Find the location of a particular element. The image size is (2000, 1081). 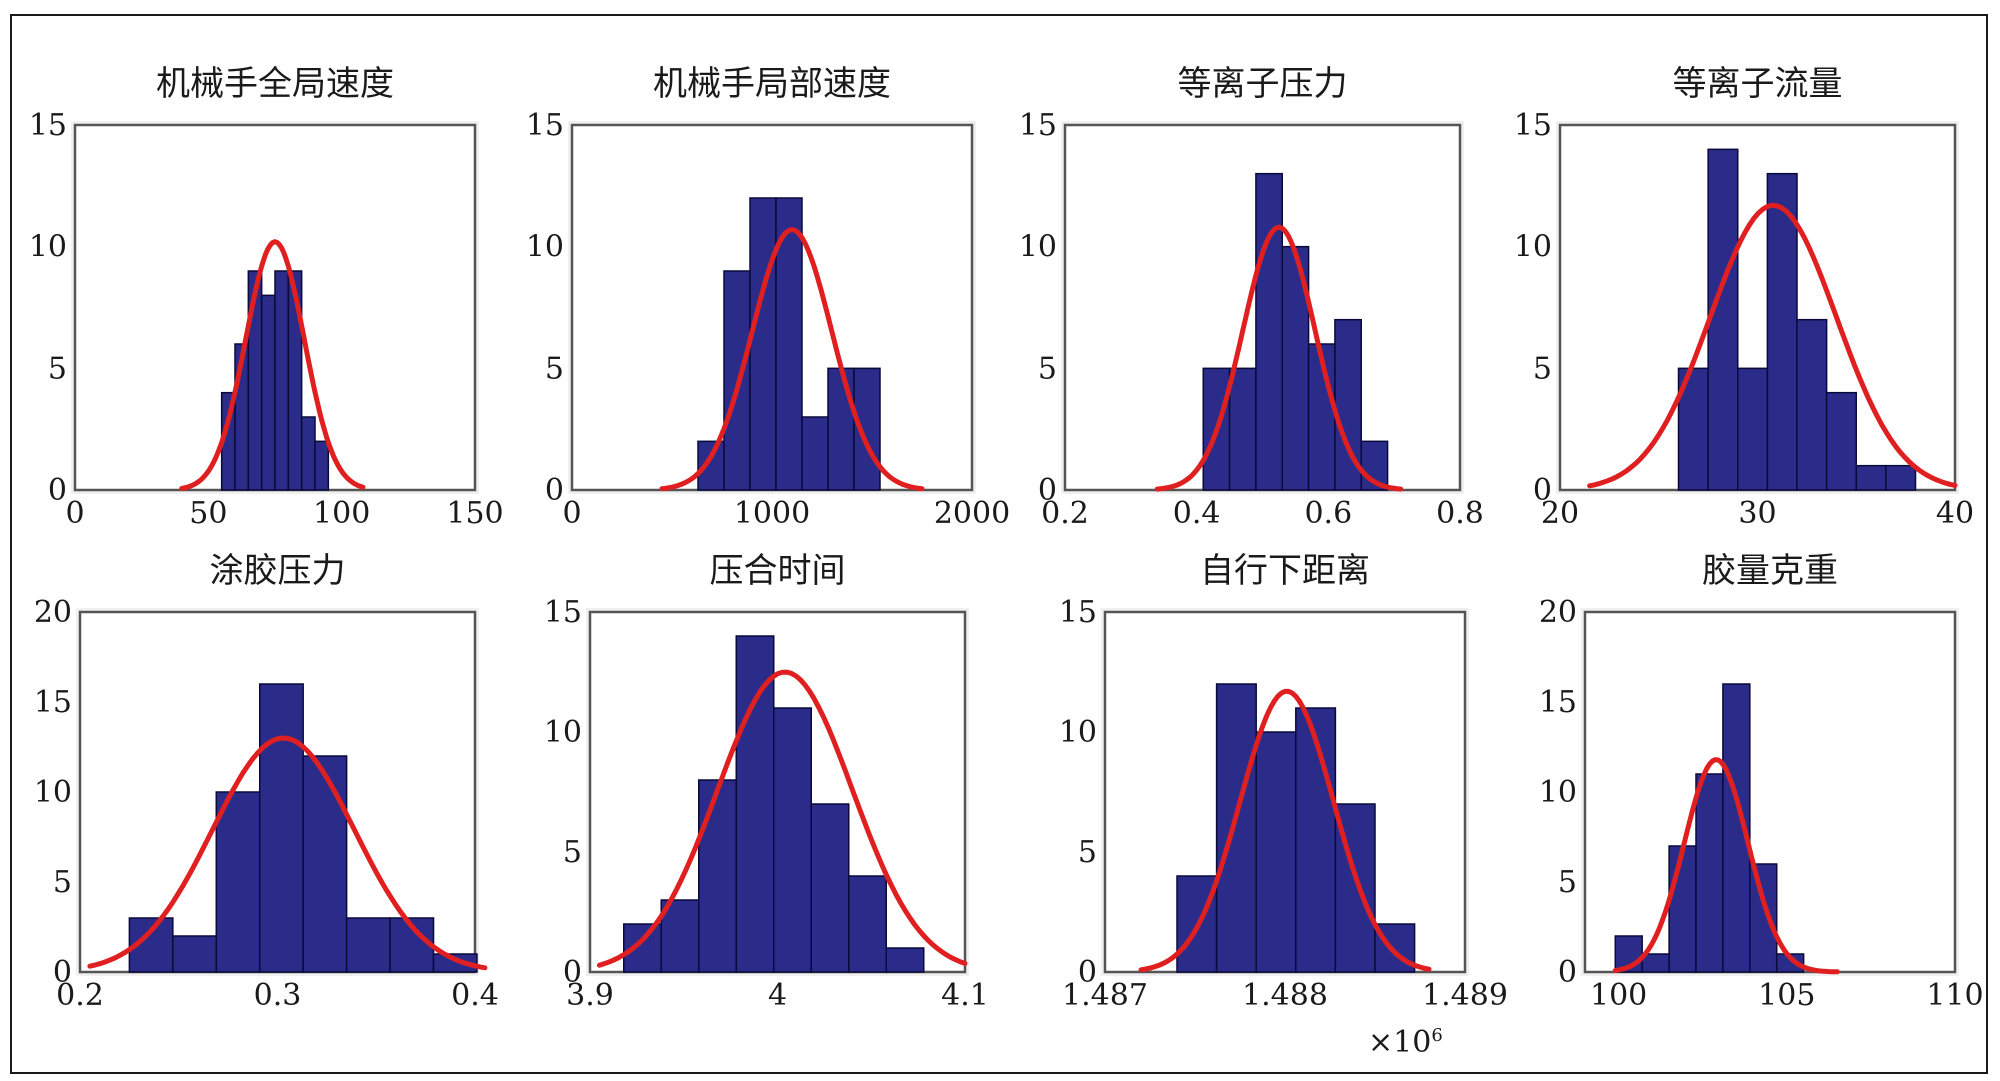

panel-title: 涂胶压力 is located at coordinates (278, 571).